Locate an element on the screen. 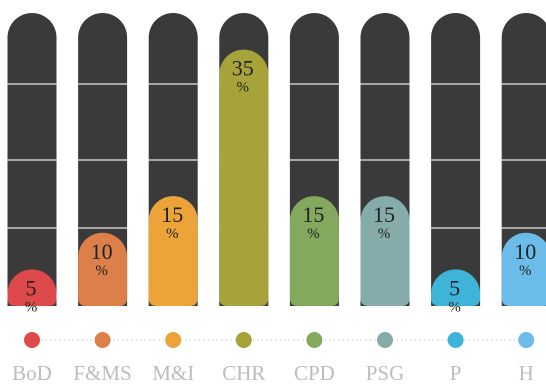  bar-value-label: 35 is located at coordinates (243, 68).